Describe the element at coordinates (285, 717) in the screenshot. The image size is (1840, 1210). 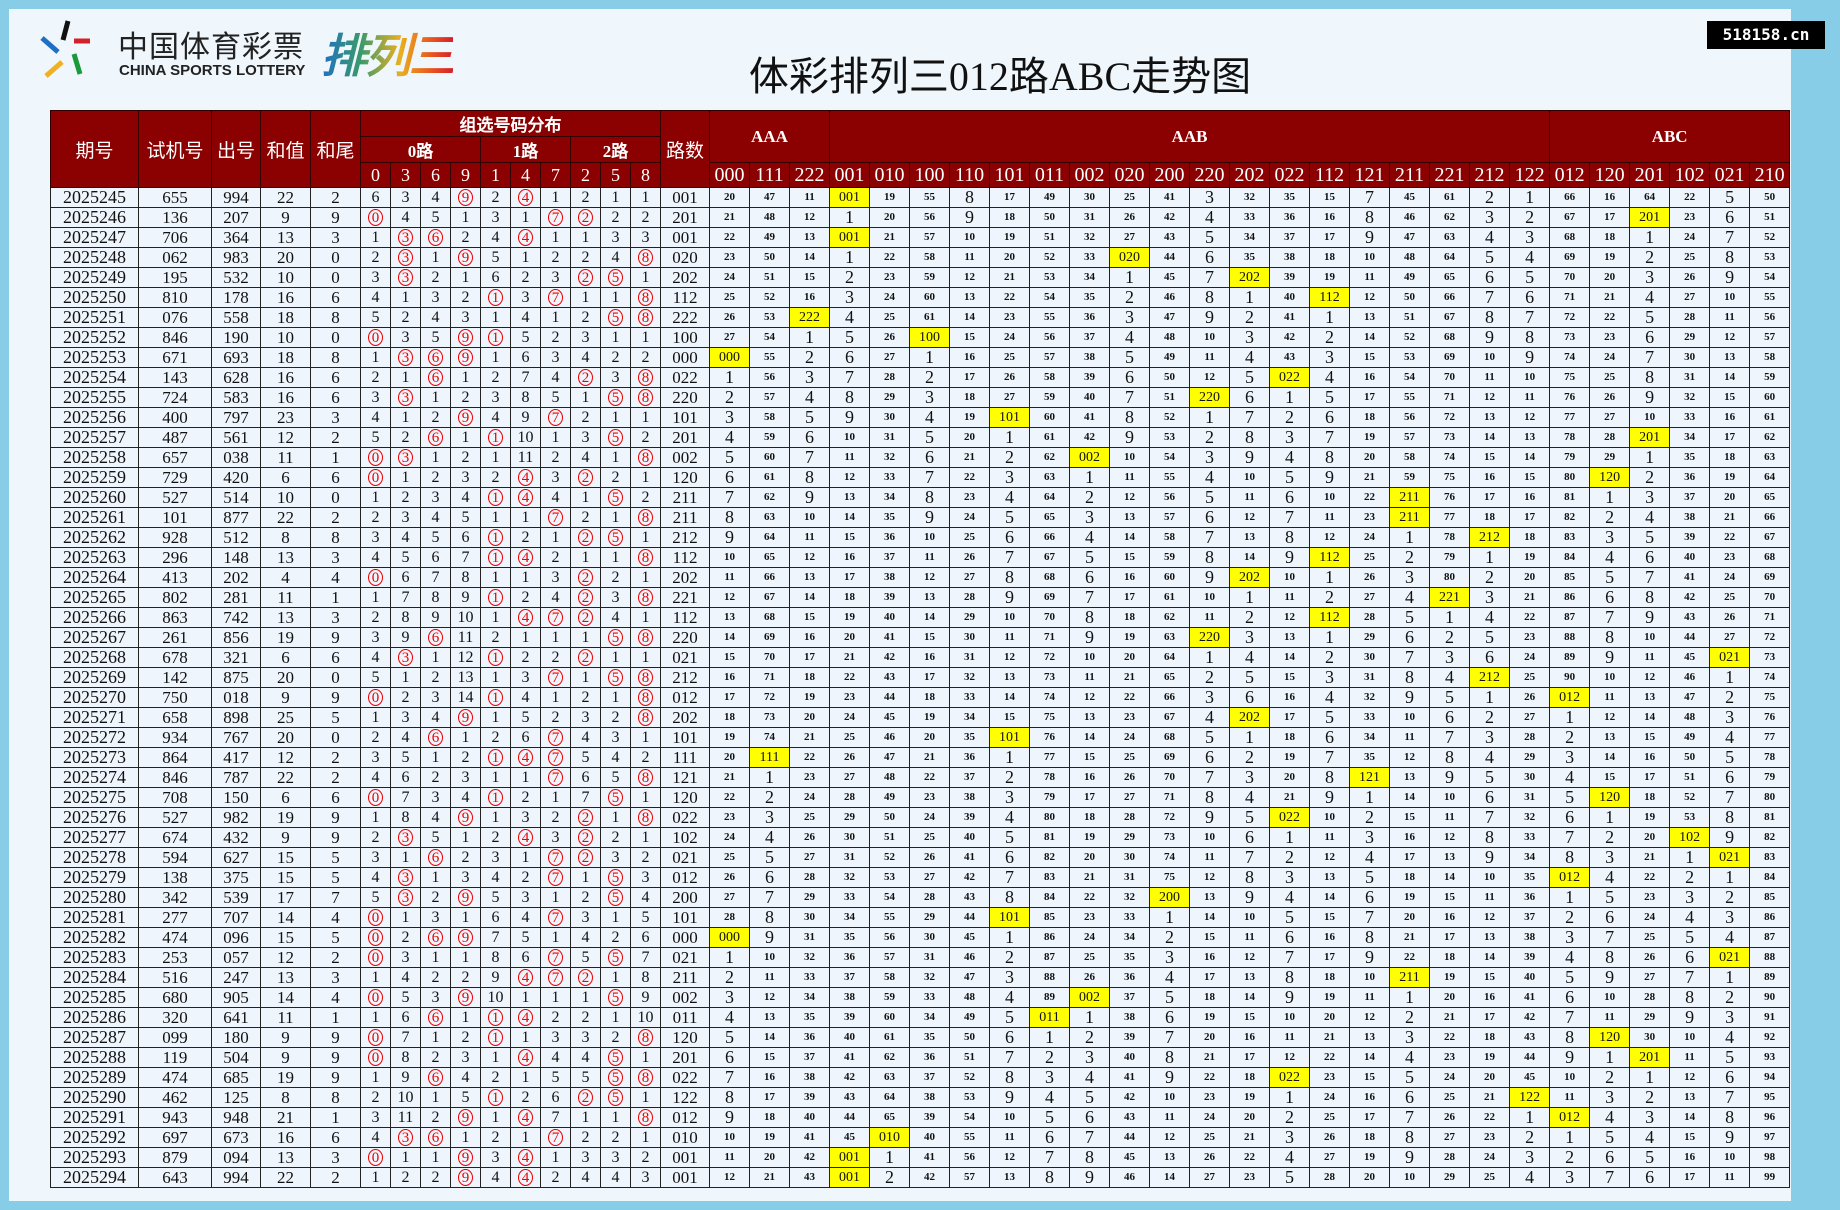
I see `sum-cell: 25` at that location.